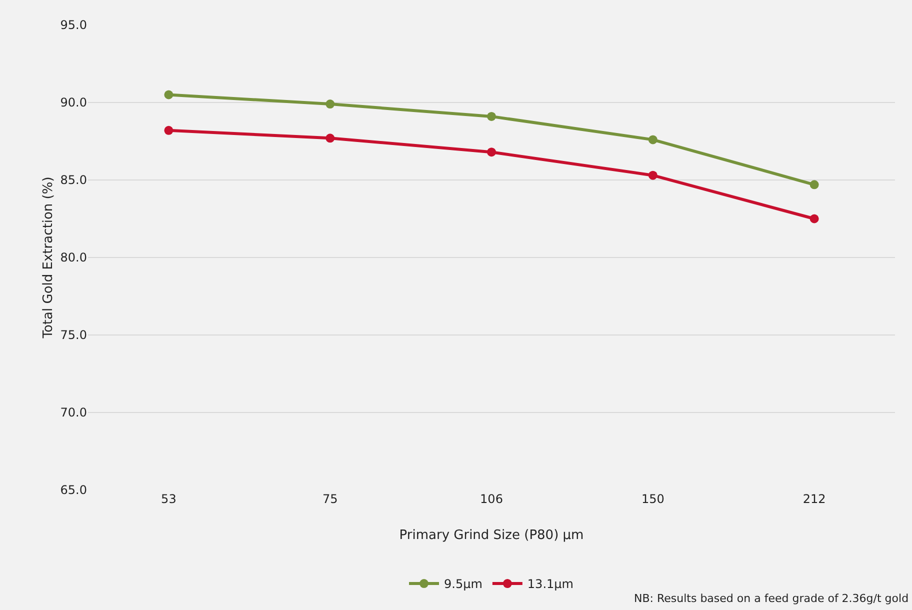 The width and height of the screenshot is (912, 610). I want to click on y-tick-label: 65.0, so click(73, 490).